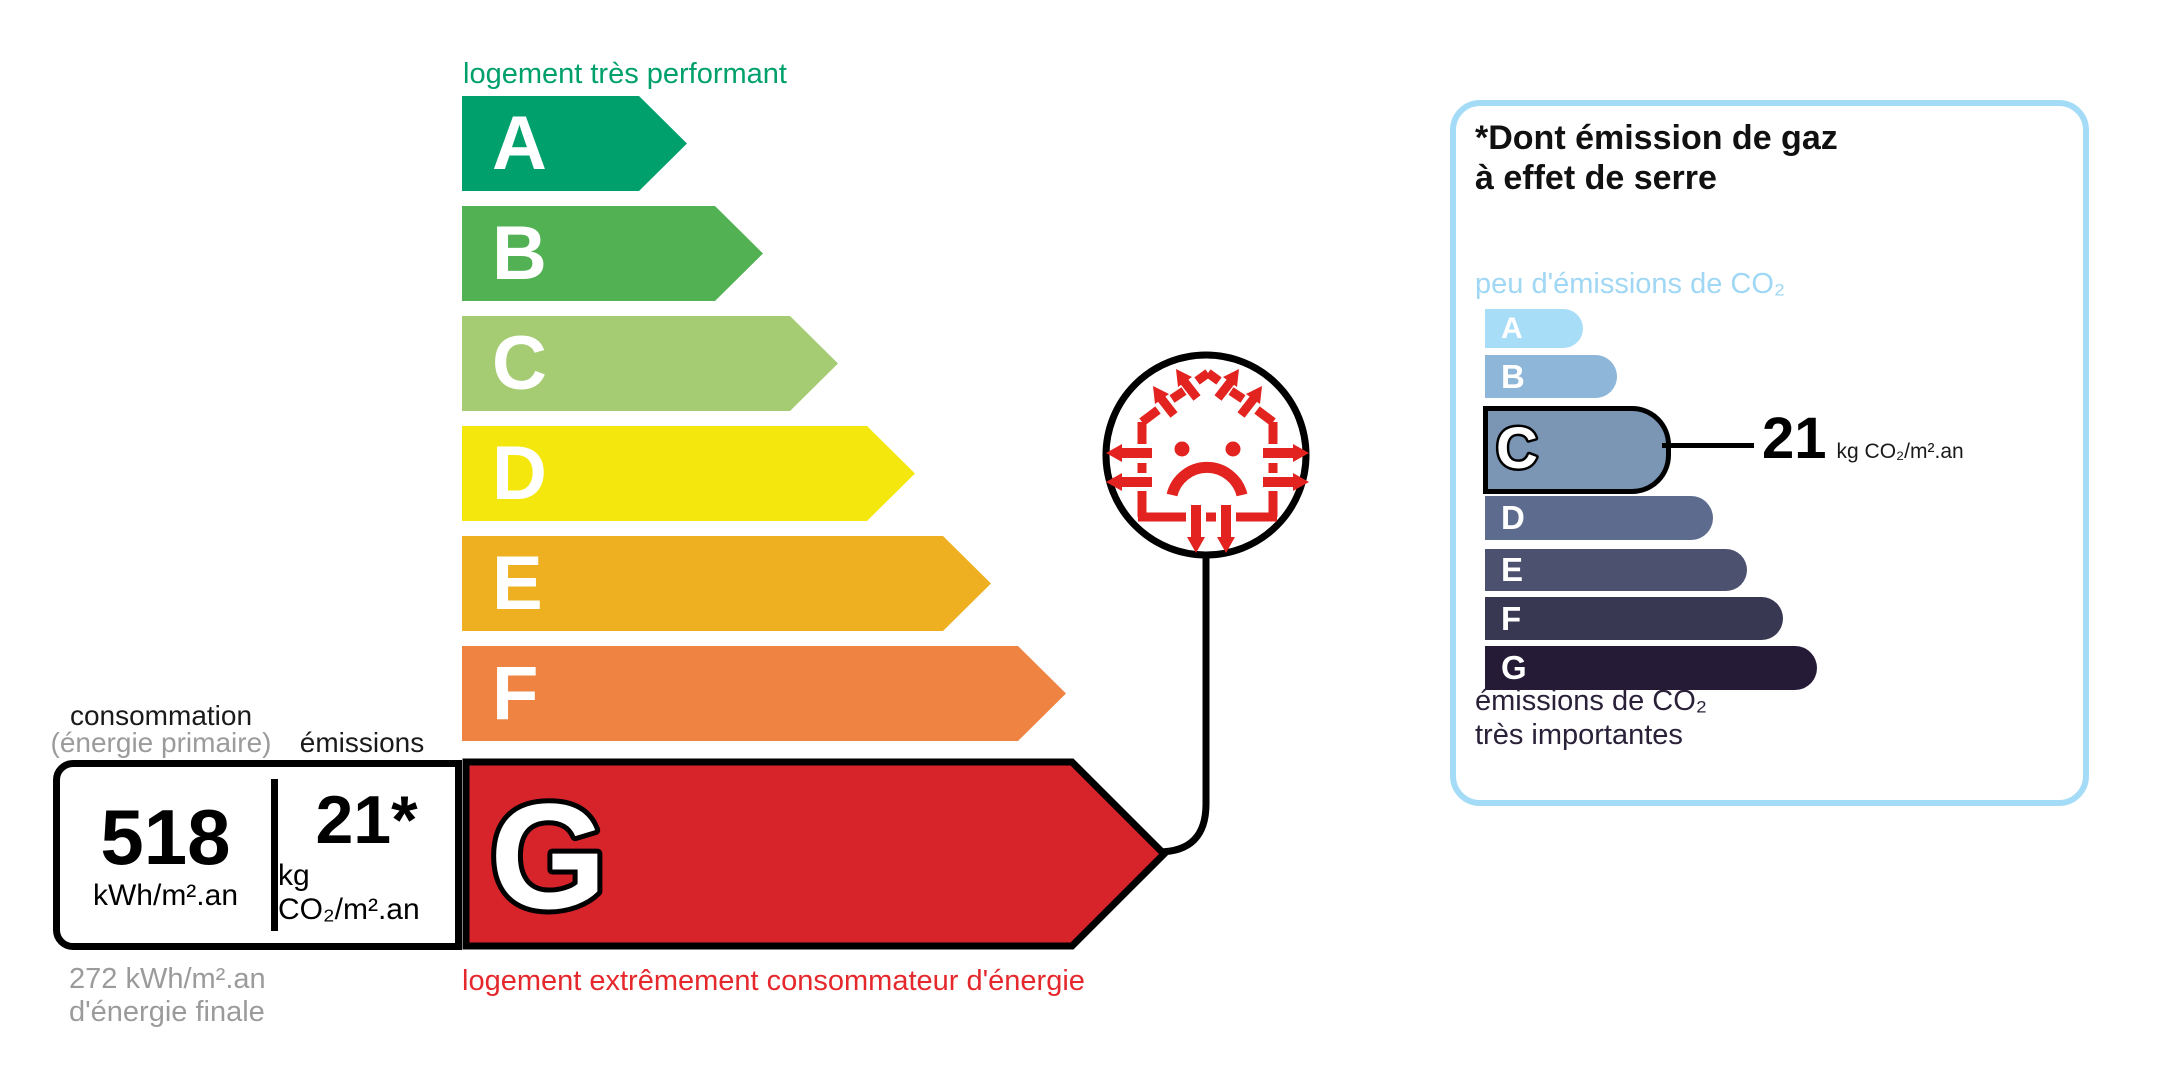 This screenshot has height=1079, width=2169. Describe the element at coordinates (1577, 450) in the screenshot. I see `co2-bar-c-highlighted: C` at that location.